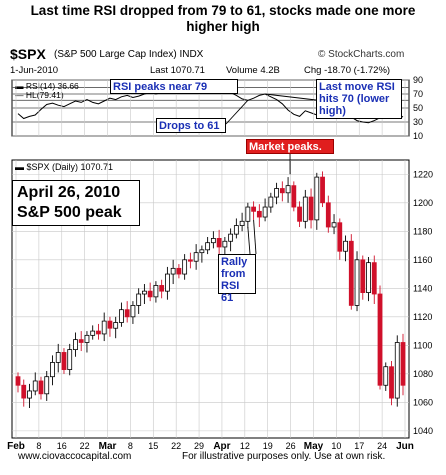 The height and width of the screenshot is (475, 446). What do you see at coordinates (85, 446) in the screenshot?
I see `x-tick-label: 22` at bounding box center [85, 446].